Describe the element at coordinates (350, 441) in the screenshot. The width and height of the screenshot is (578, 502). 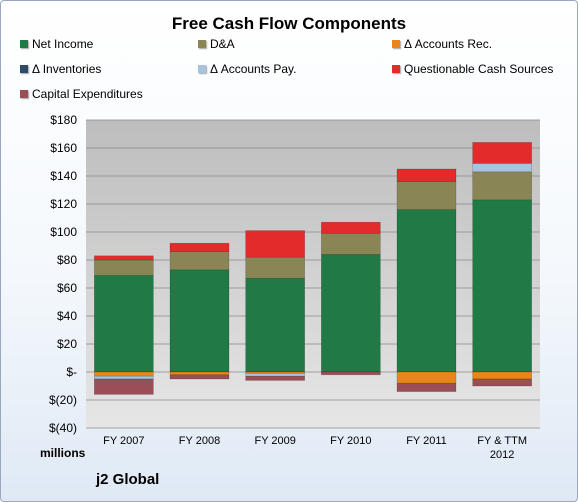
I see `x-tick-label: FY 2010` at that location.